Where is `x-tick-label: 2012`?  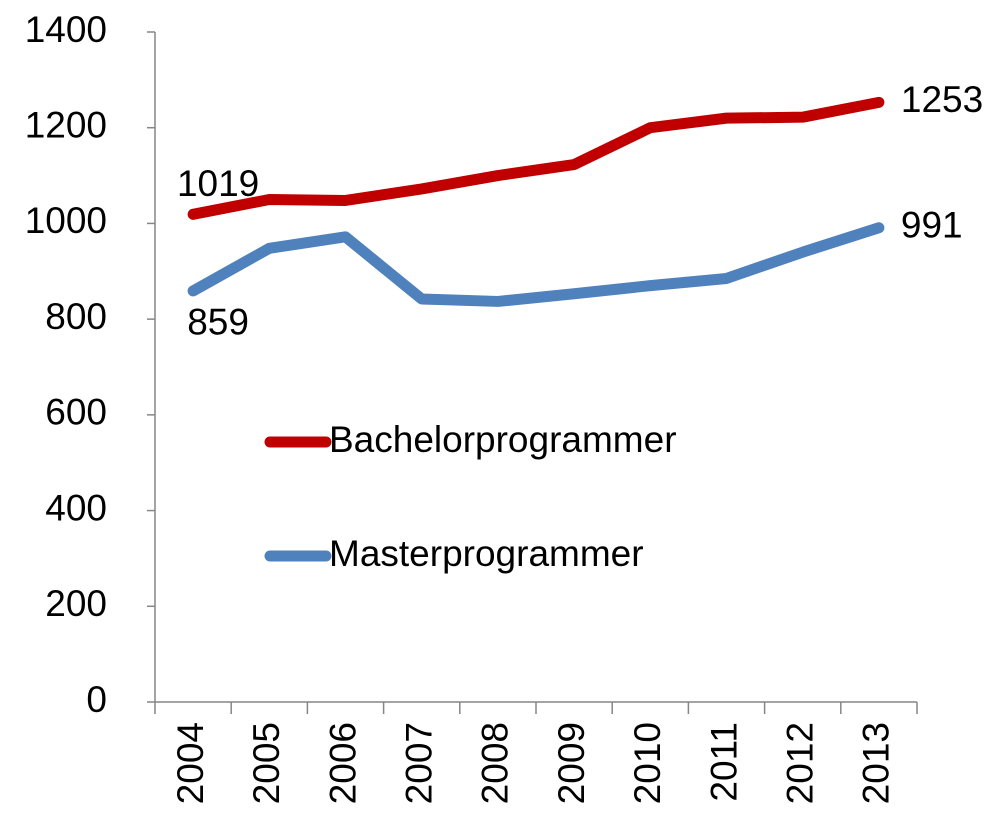
x-tick-label: 2012 is located at coordinates (799, 763).